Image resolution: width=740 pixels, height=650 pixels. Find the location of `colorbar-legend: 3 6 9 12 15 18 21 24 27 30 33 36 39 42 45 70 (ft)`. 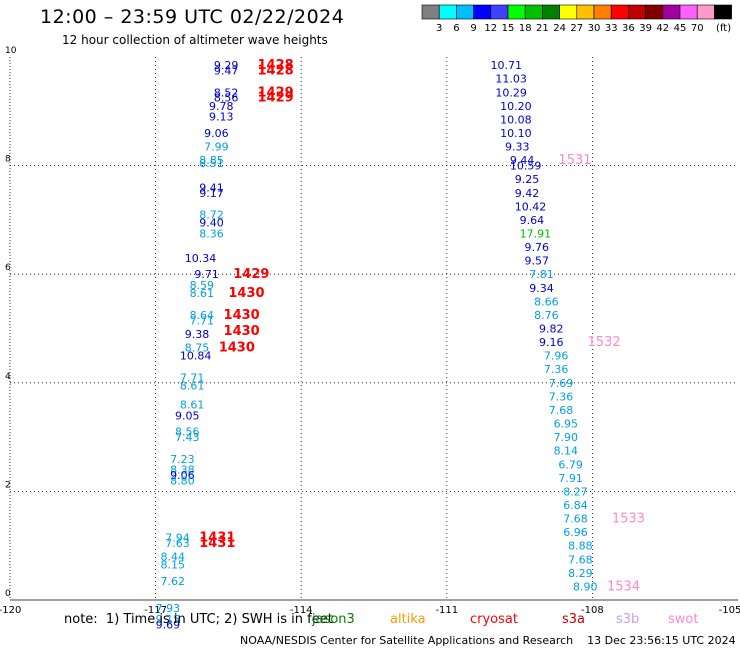

colorbar-legend: 3 6 9 12 15 18 21 24 27 30 33 36 39 42 45 70 (ft) is located at coordinates (576, 19).